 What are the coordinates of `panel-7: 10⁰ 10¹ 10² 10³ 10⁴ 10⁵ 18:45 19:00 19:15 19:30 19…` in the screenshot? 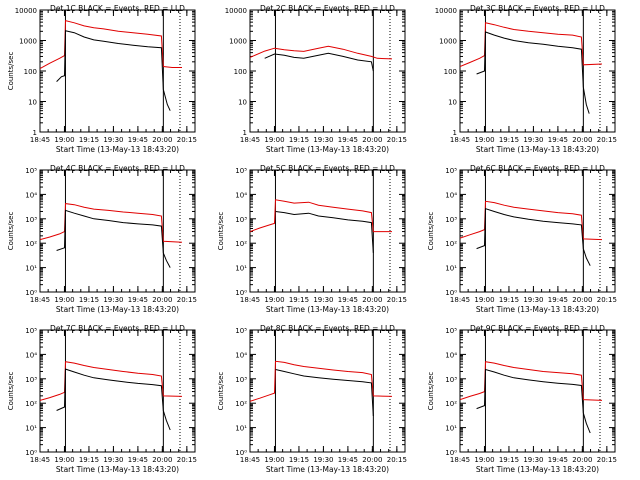 It's located at (102, 399).